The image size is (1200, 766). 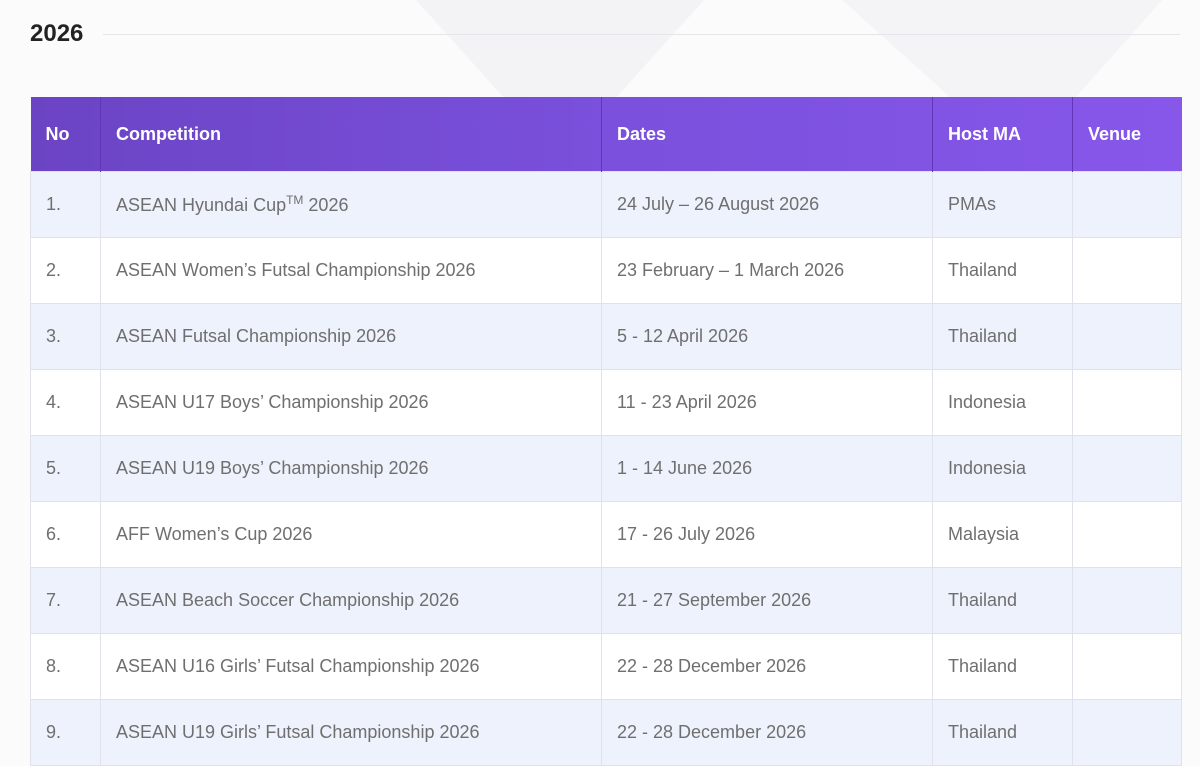 I want to click on cell-dates-text: 17 - 26 July 2026, so click(x=686, y=534).